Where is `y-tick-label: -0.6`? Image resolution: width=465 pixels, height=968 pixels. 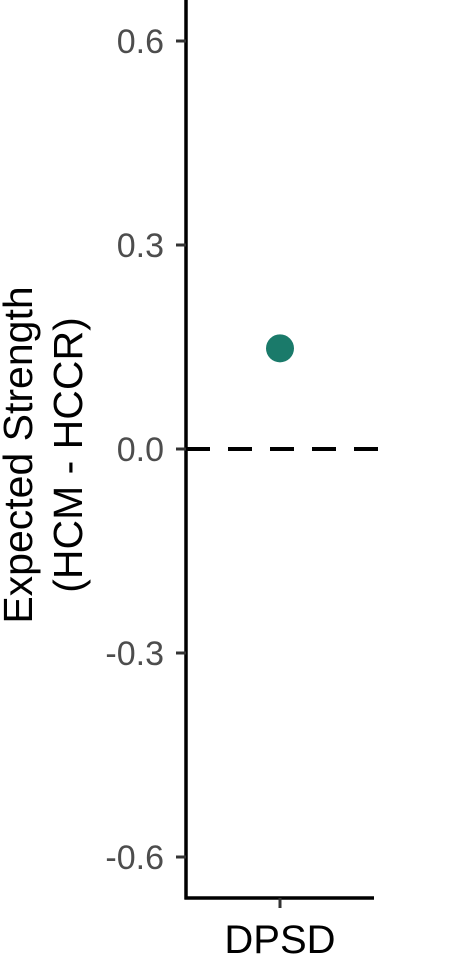
y-tick-label: -0.6 is located at coordinates (134, 858).